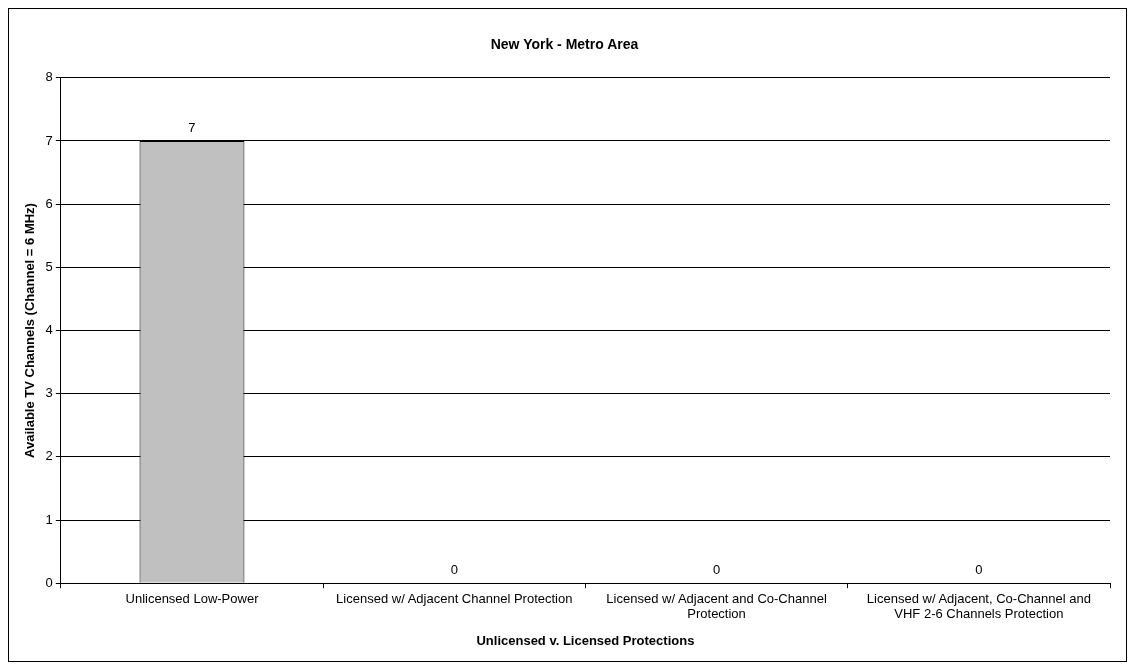  I want to click on chart-title: New York - Metro Area, so click(564, 44).